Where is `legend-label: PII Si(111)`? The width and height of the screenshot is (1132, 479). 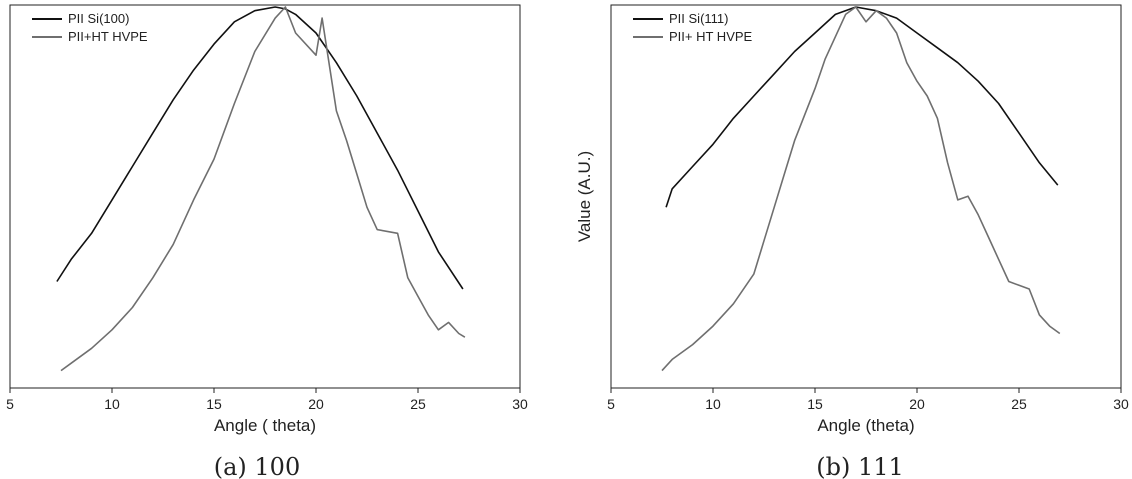
legend-label: PII Si(111) is located at coordinates (698, 18).